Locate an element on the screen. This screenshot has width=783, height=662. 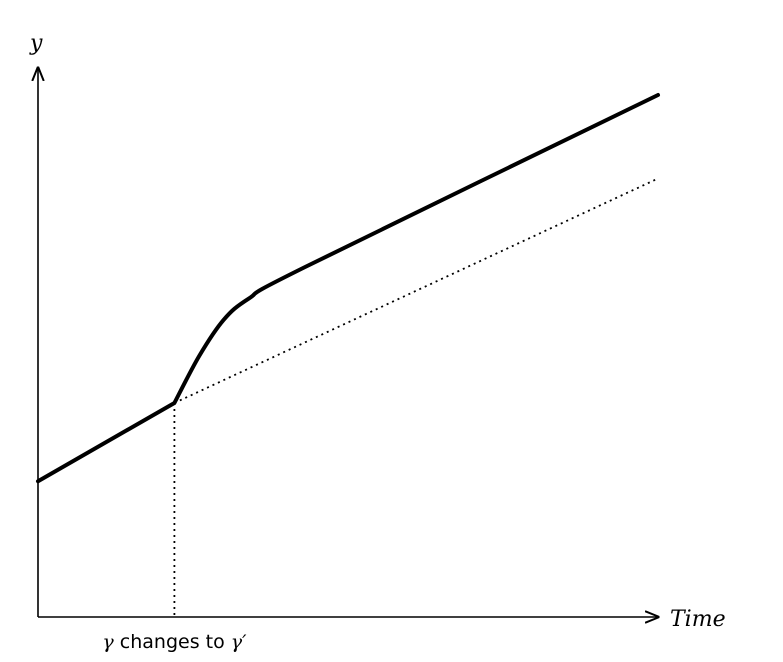
annotation-label-text: changes to is located at coordinates (172, 642).